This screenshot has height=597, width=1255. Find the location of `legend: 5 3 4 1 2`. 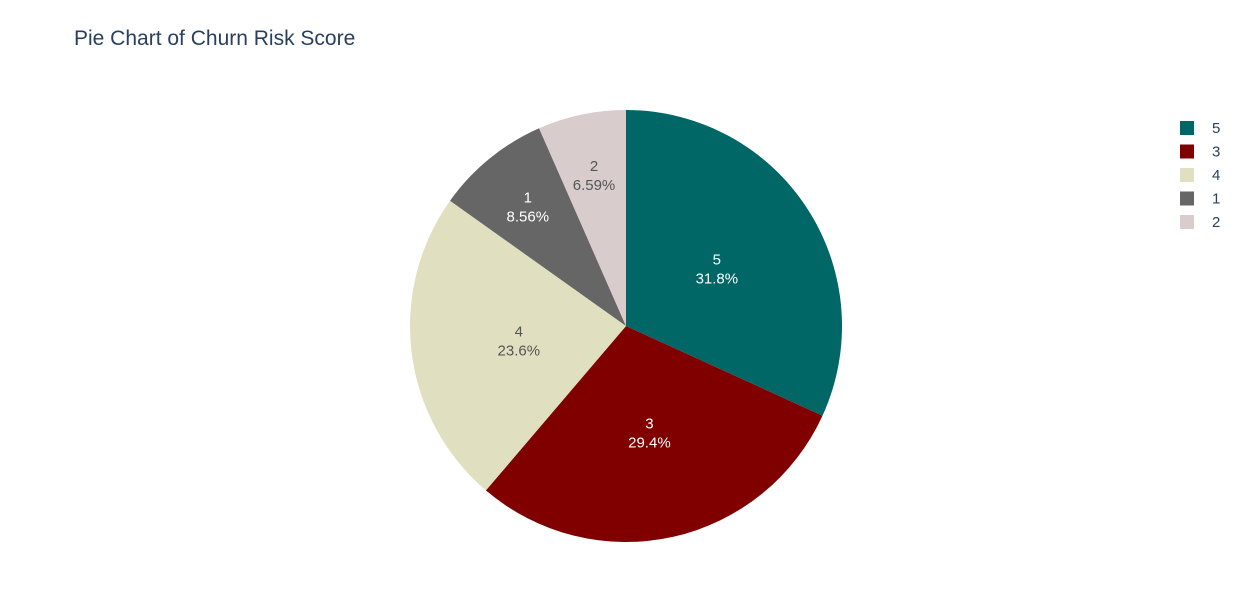

legend: 5 3 4 1 2 is located at coordinates (1200, 175).